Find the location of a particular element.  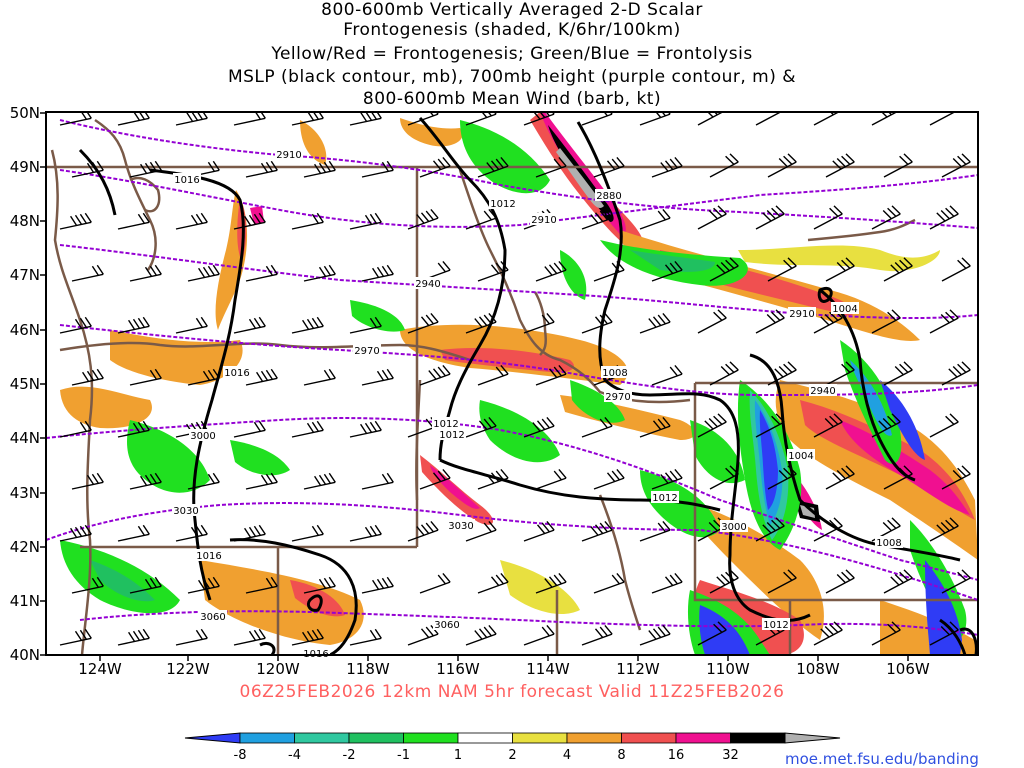

mslp-label: 1004 is located at coordinates (801, 455).